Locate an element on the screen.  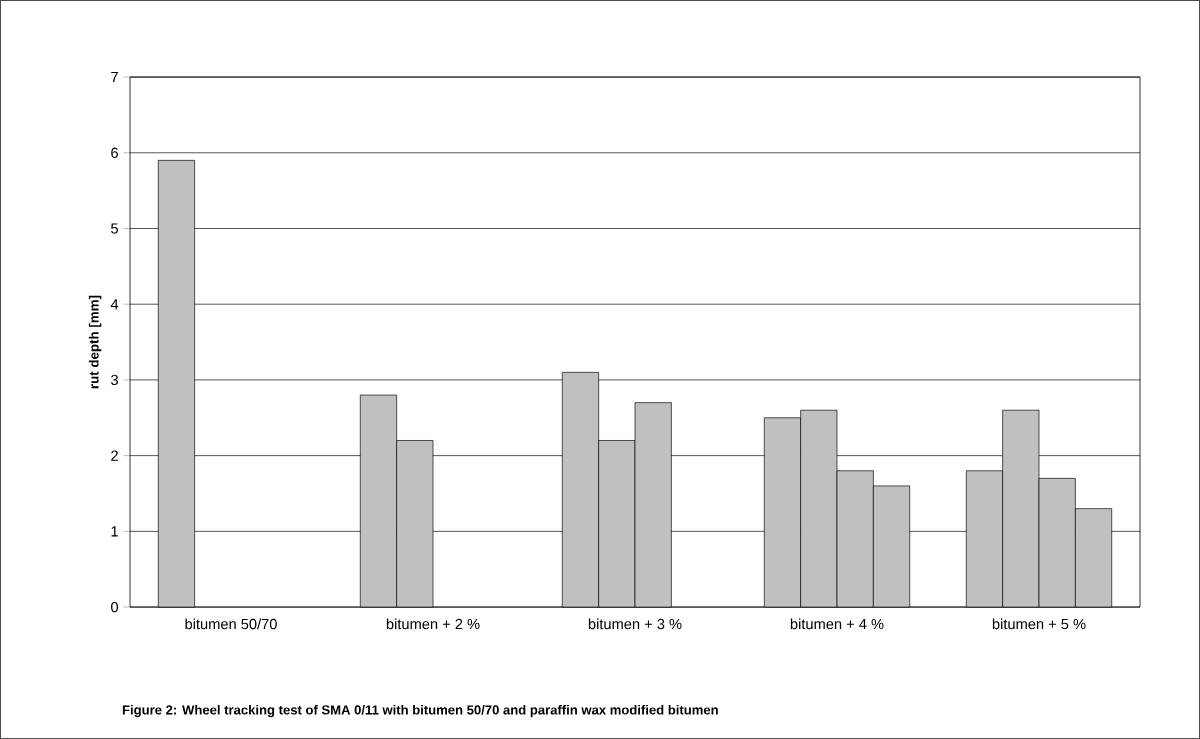
y-tick-label: 0 is located at coordinates (115, 607).